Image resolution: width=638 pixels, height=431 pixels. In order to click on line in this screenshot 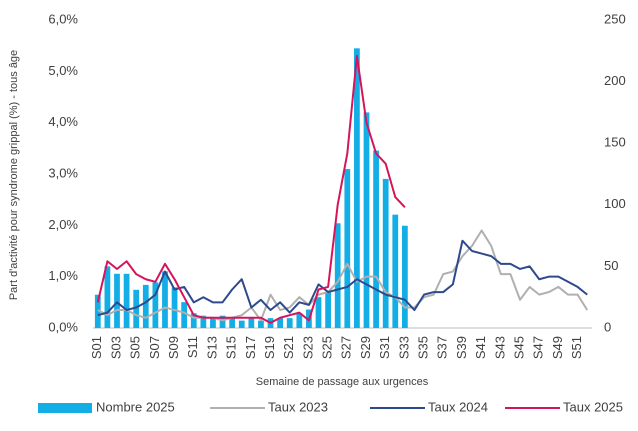, I will do `click(342, 278)`.